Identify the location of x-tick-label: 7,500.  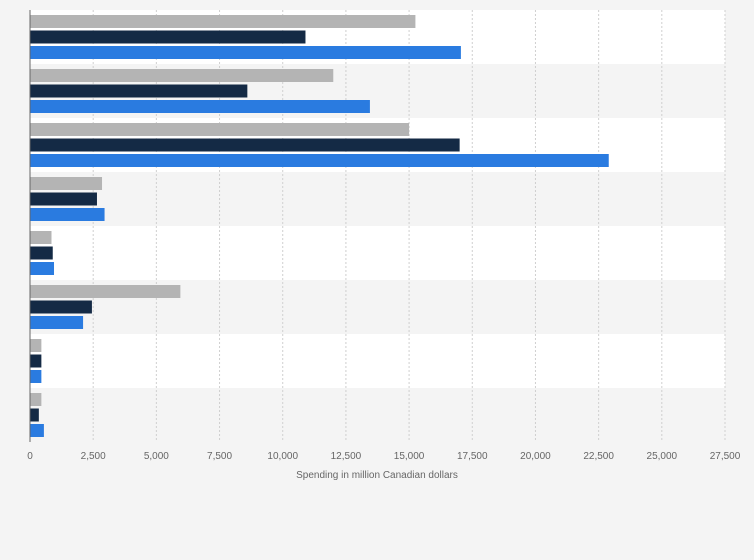
(219, 456).